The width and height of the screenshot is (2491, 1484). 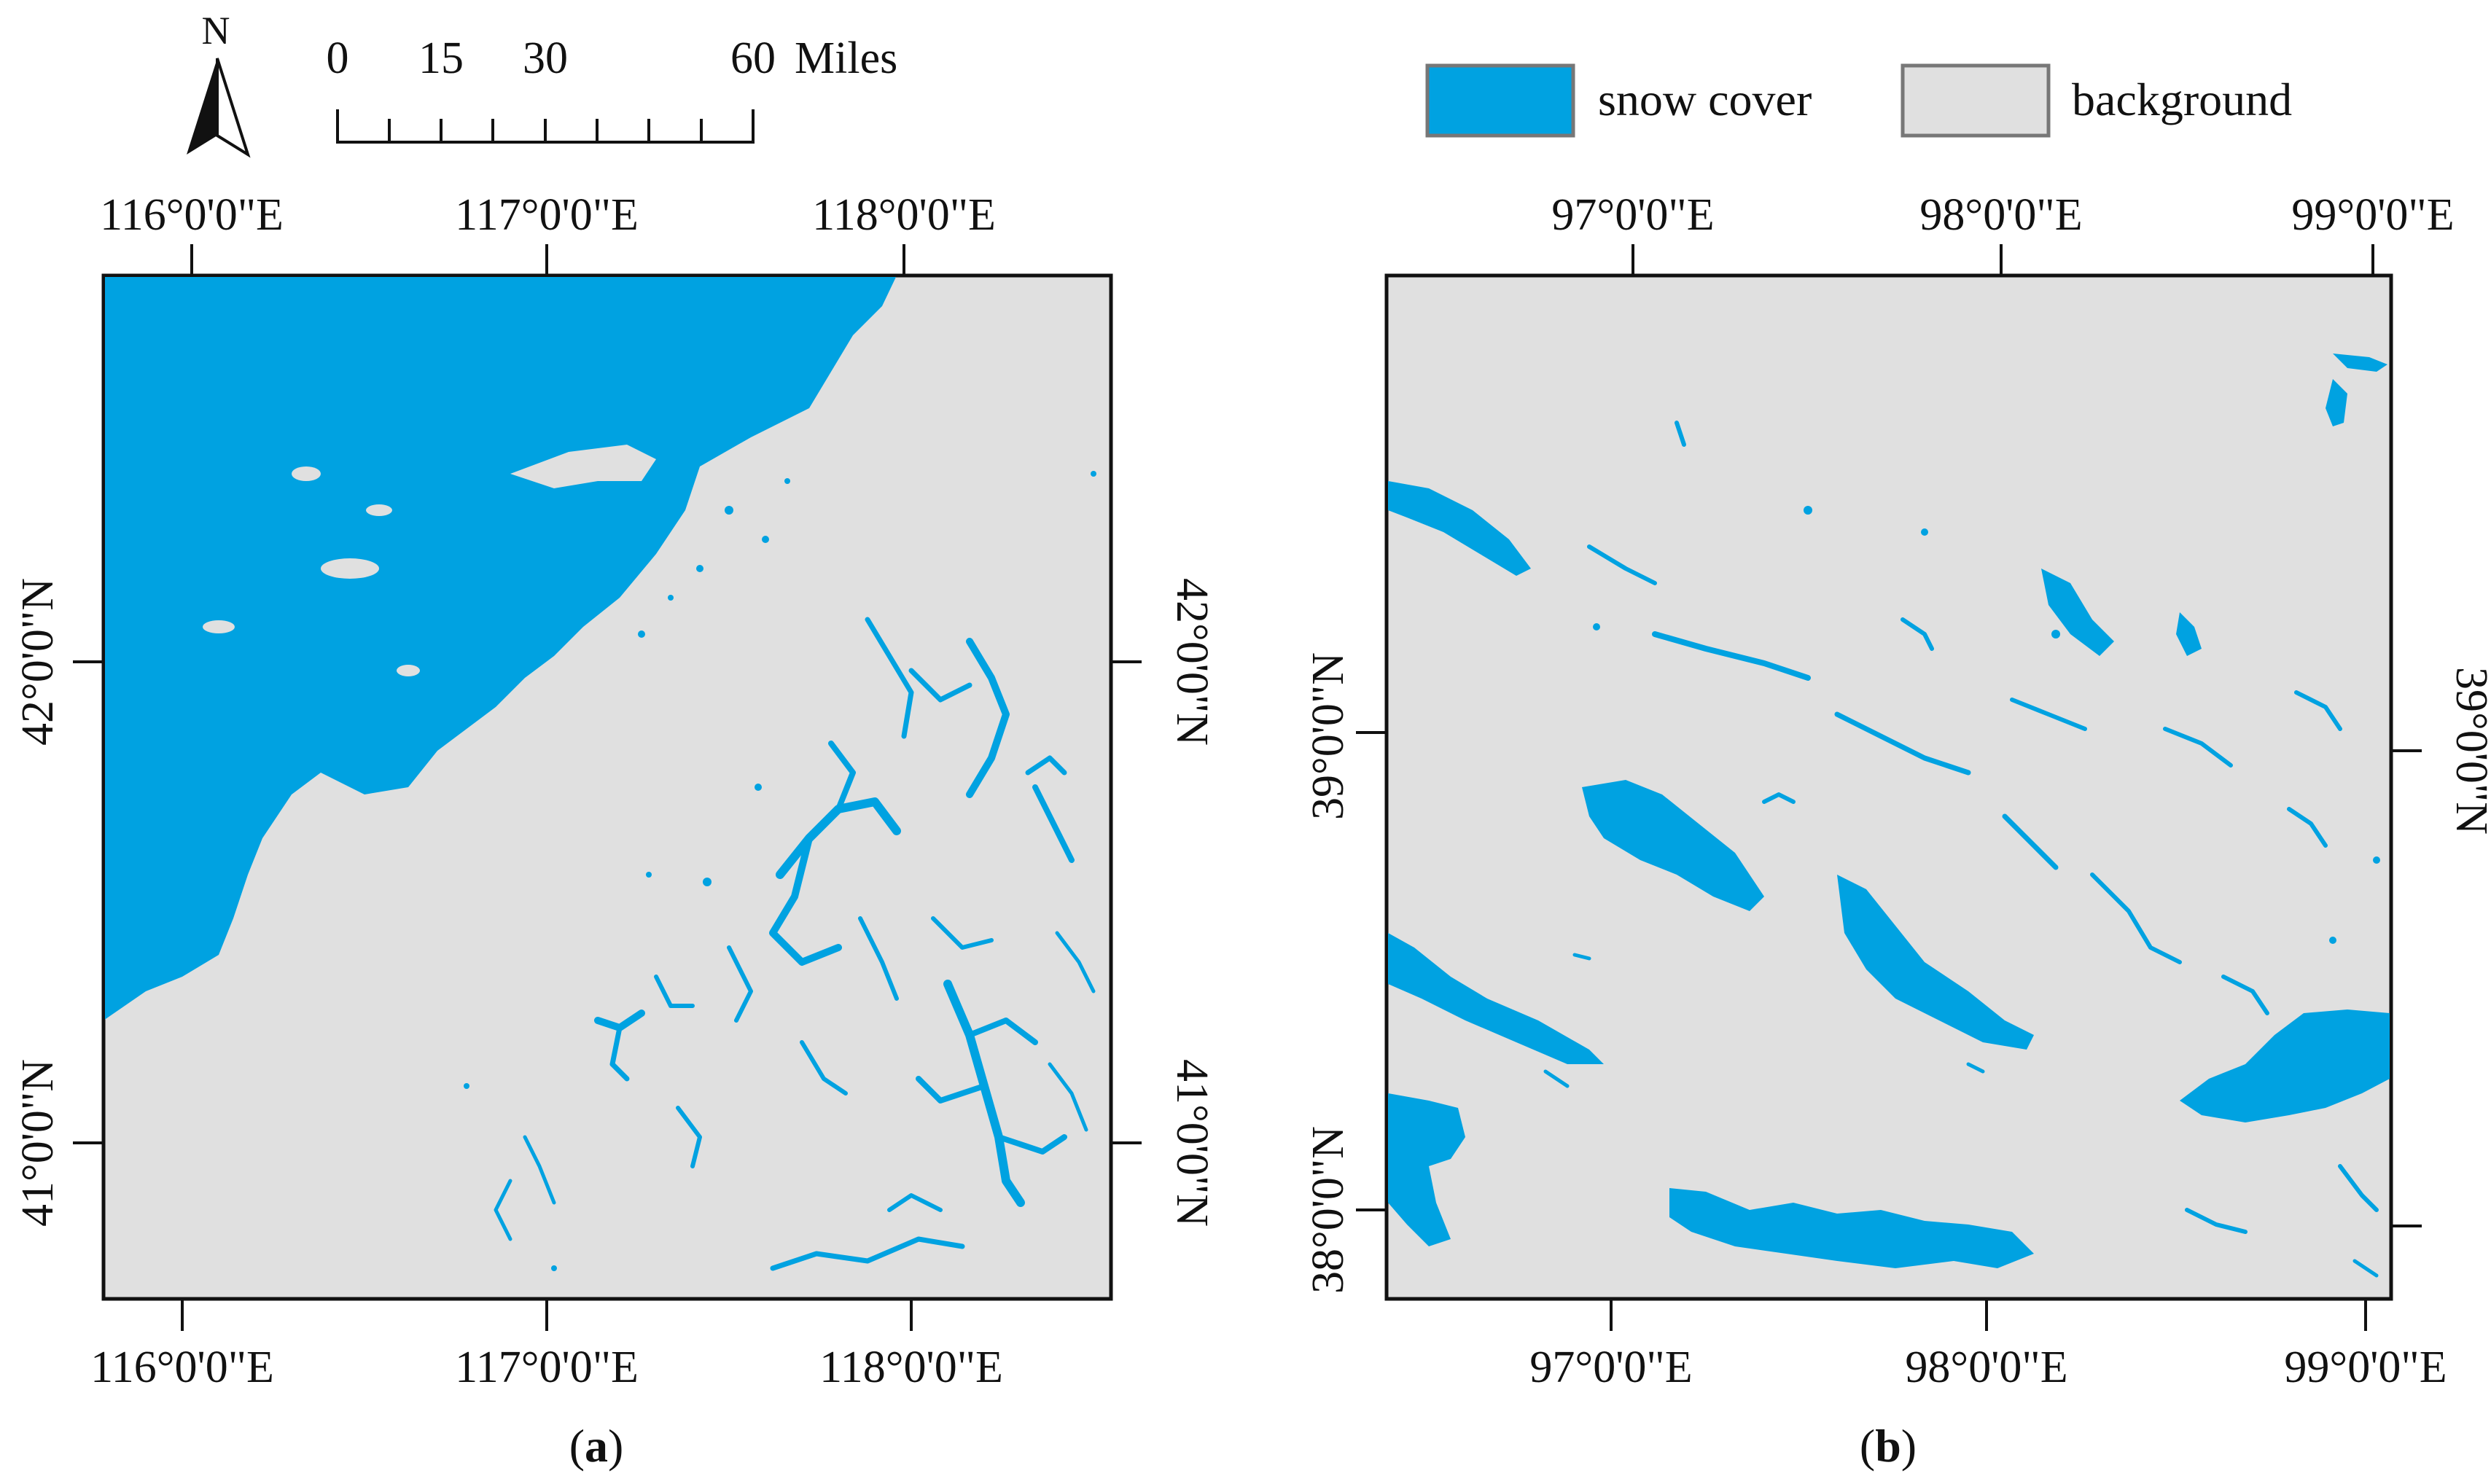 I want to click on scale-label-60: 60, so click(x=753, y=58).